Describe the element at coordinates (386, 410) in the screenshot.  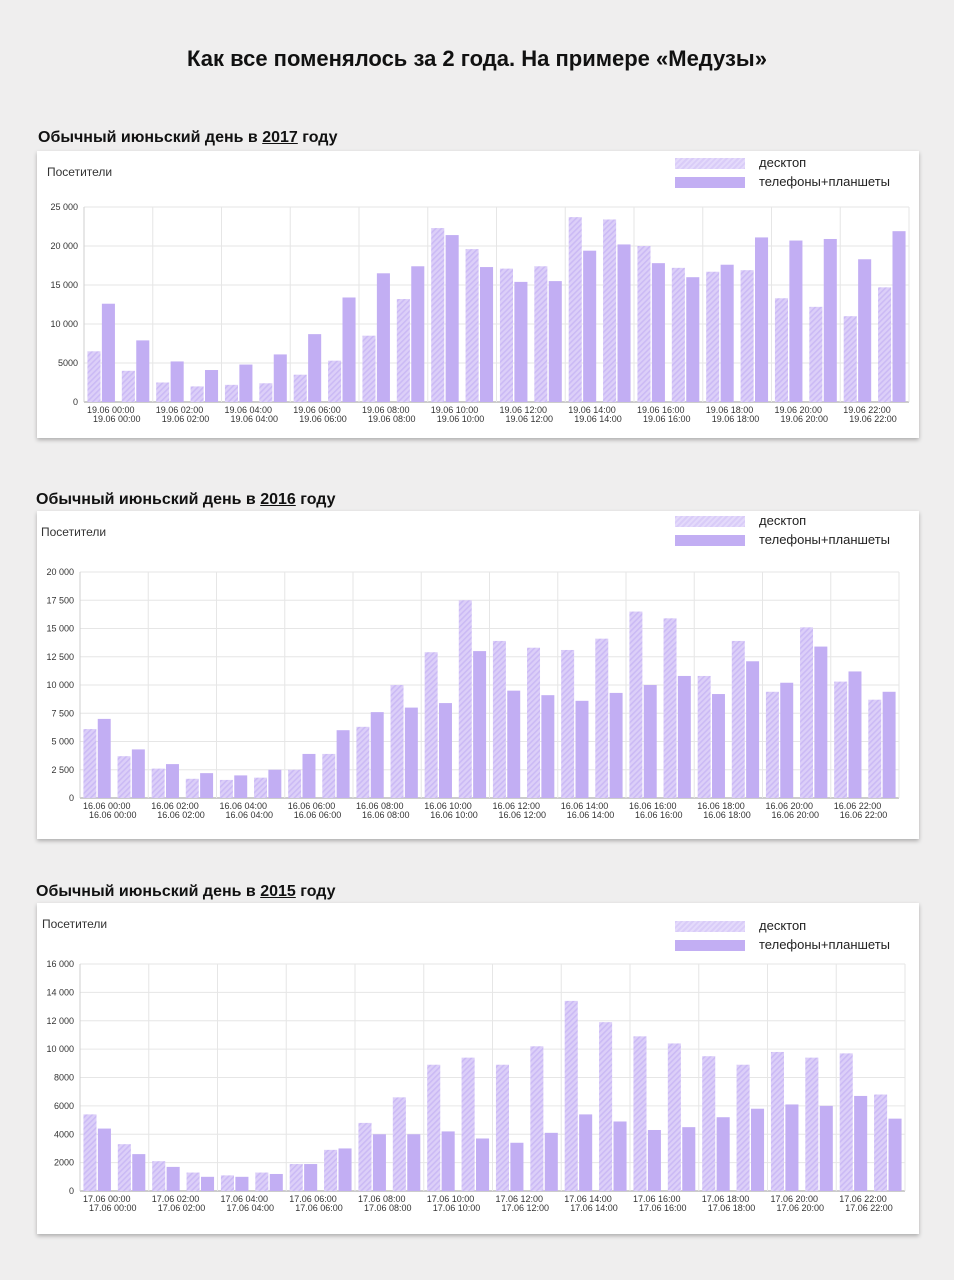
I see `x-tick-label: 19.06 08:00` at that location.